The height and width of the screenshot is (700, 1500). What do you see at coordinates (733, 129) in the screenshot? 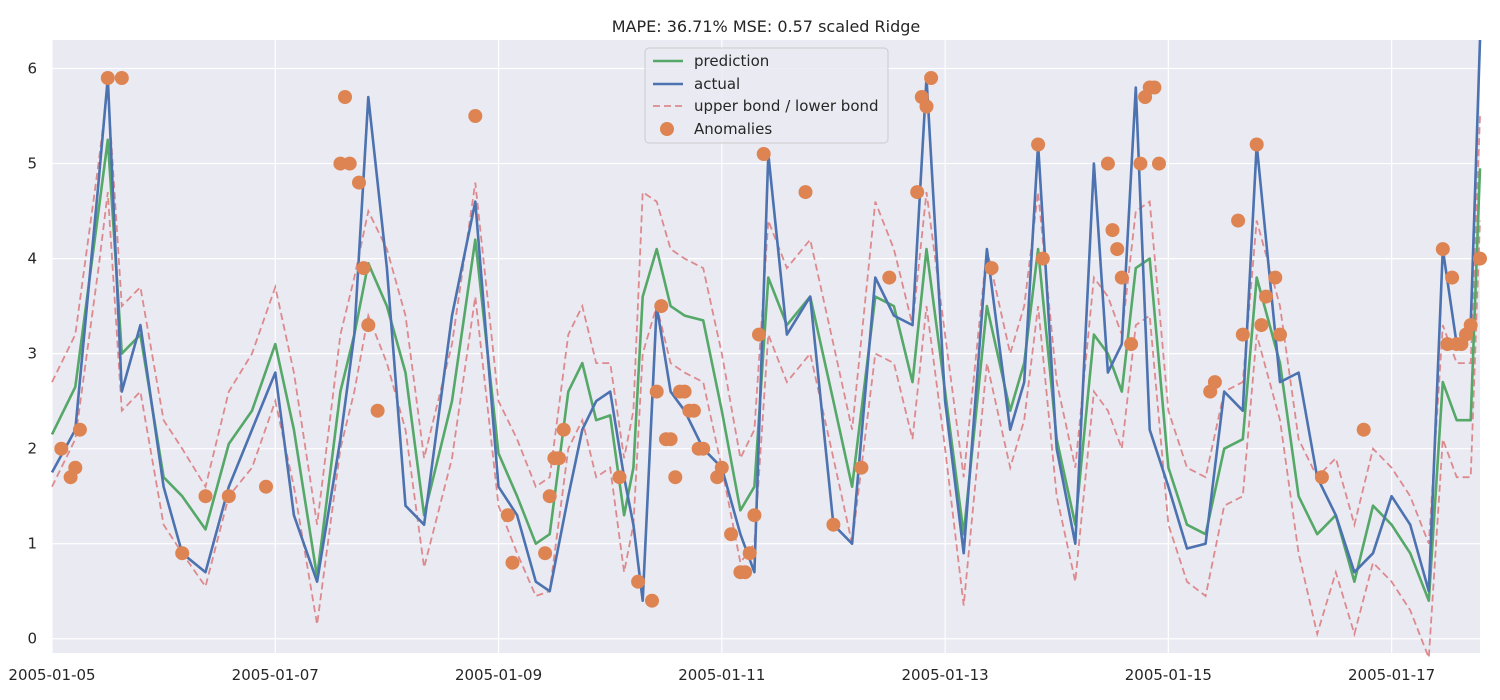
I see `legend-label-anomalies: Anomalies` at bounding box center [733, 129].